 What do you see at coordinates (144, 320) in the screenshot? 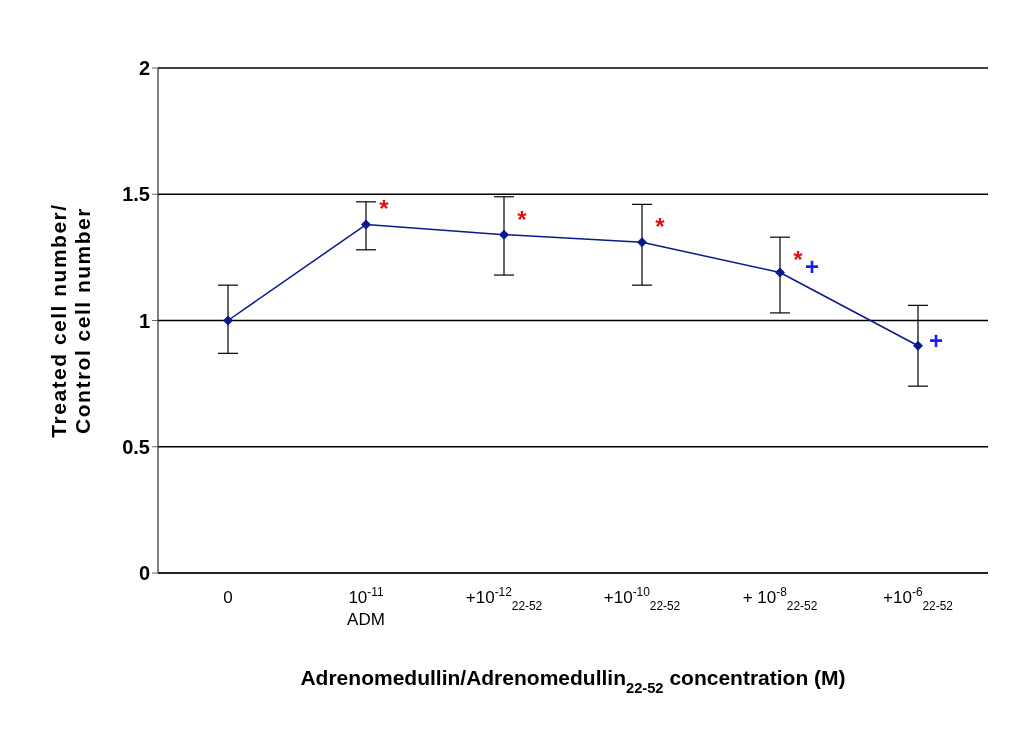
I see `y-tick-label: 1` at bounding box center [144, 320].